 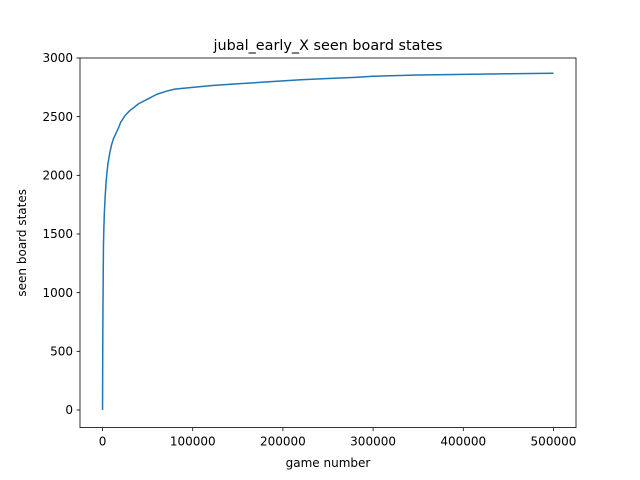 What do you see at coordinates (193, 442) in the screenshot?
I see `x-tick-label: 100000` at bounding box center [193, 442].